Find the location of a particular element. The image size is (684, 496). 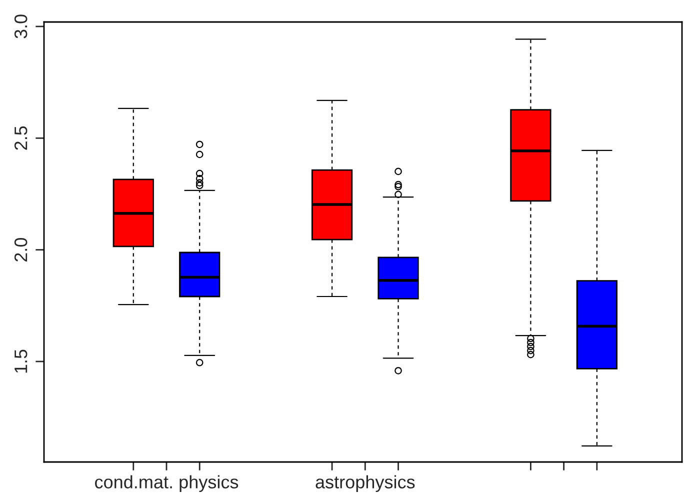

y-tick-label: 3.0 is located at coordinates (21, 26).